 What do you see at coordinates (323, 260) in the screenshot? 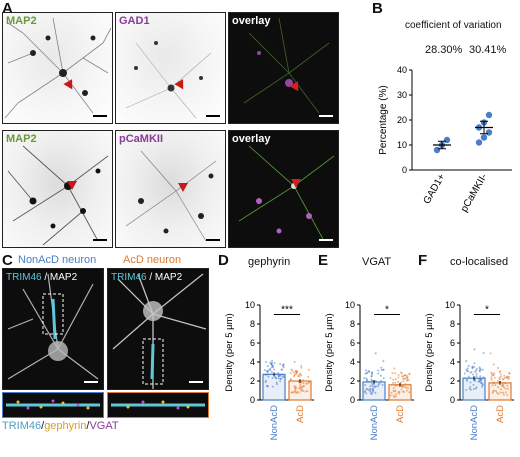
I see `panel-e-letter: E` at bounding box center [323, 260].